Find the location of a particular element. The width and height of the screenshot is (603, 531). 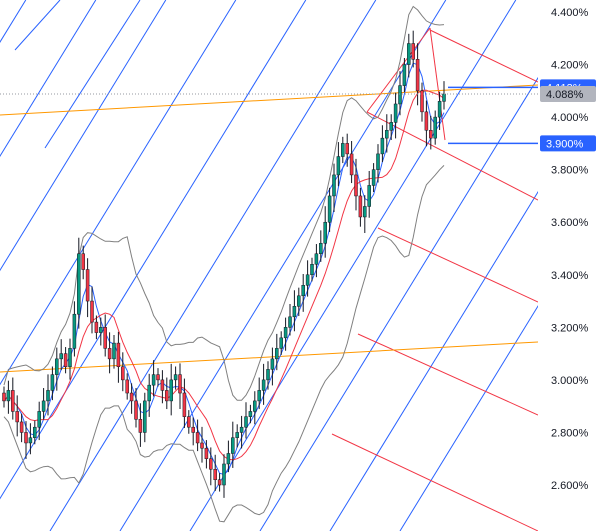

y-tick-label: 3.000% is located at coordinates (570, 381).